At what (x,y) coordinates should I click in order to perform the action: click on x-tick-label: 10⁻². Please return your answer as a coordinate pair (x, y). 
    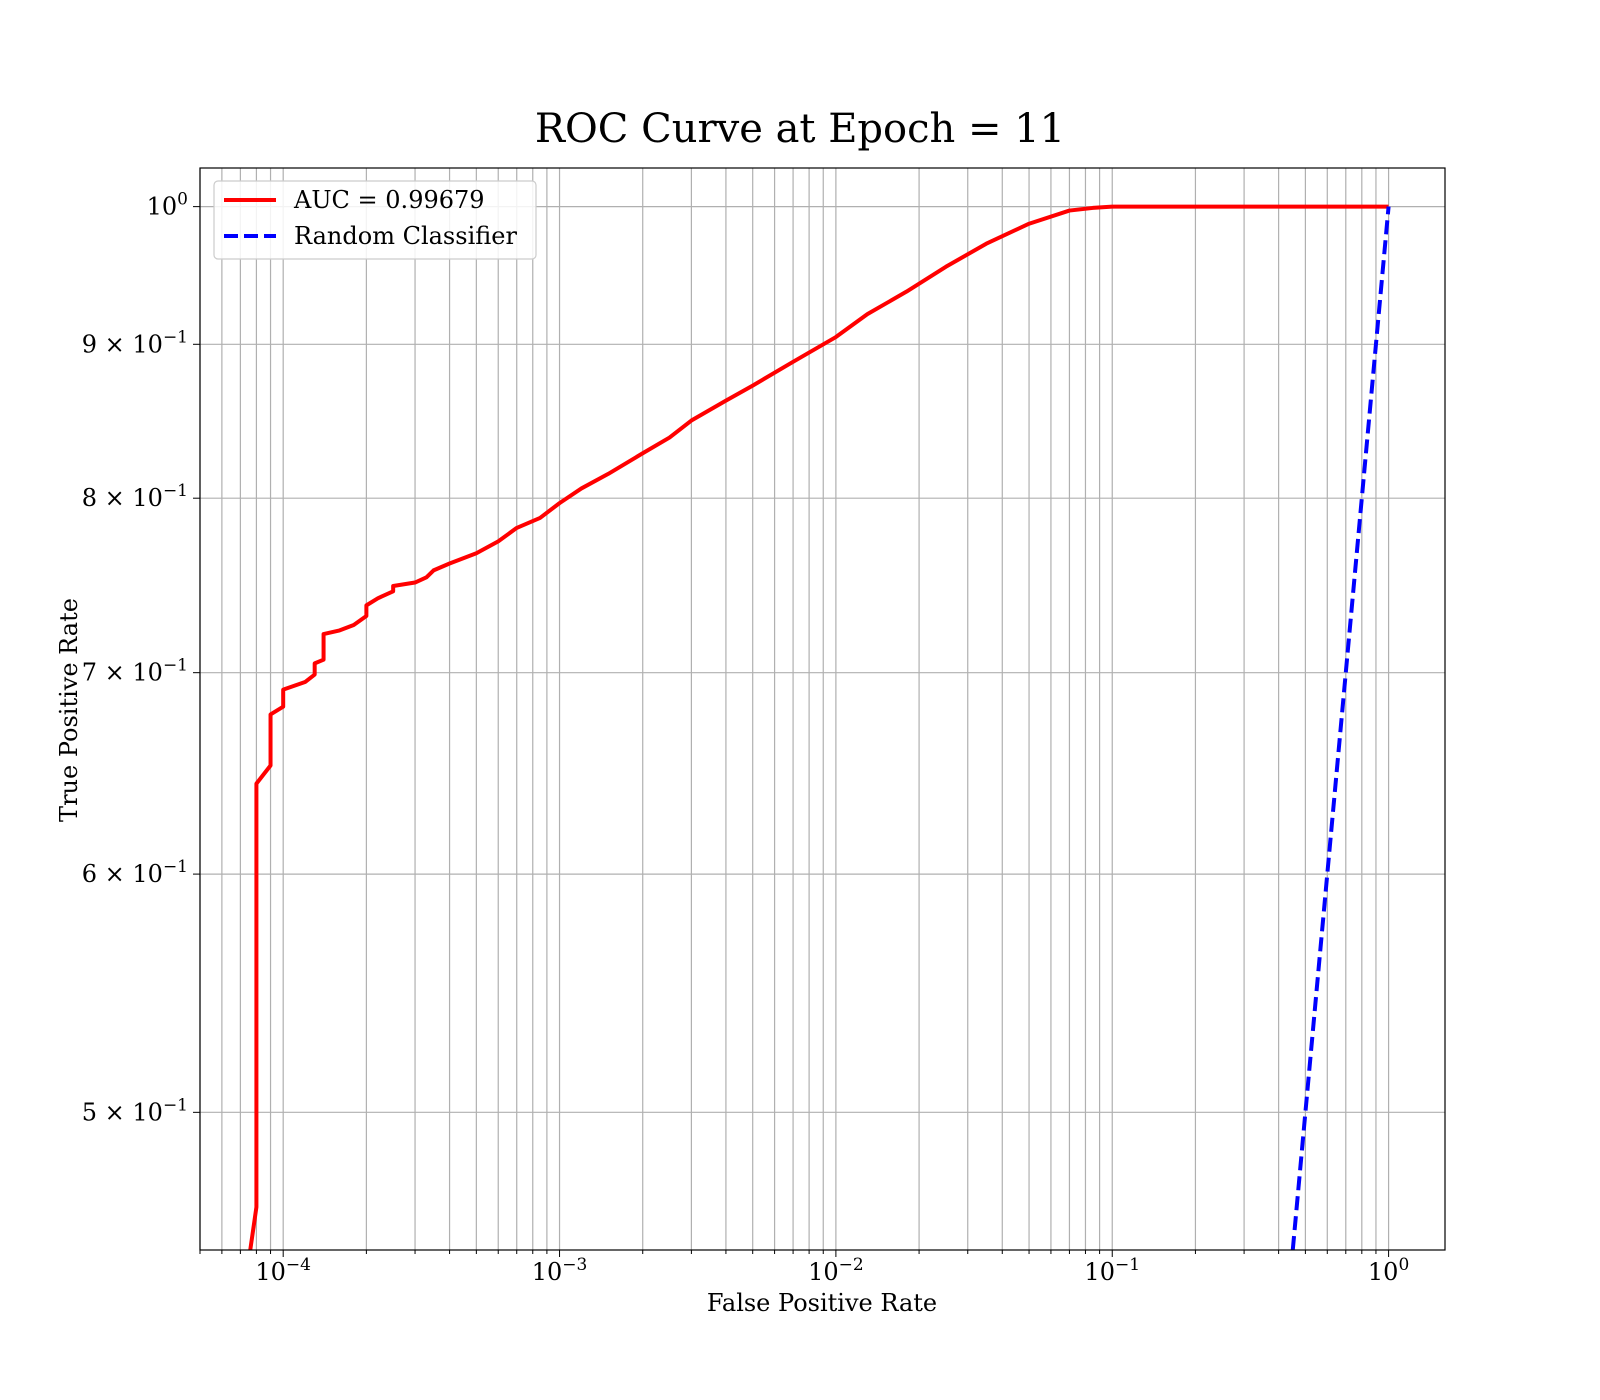
    Looking at the image, I should click on (836, 1270).